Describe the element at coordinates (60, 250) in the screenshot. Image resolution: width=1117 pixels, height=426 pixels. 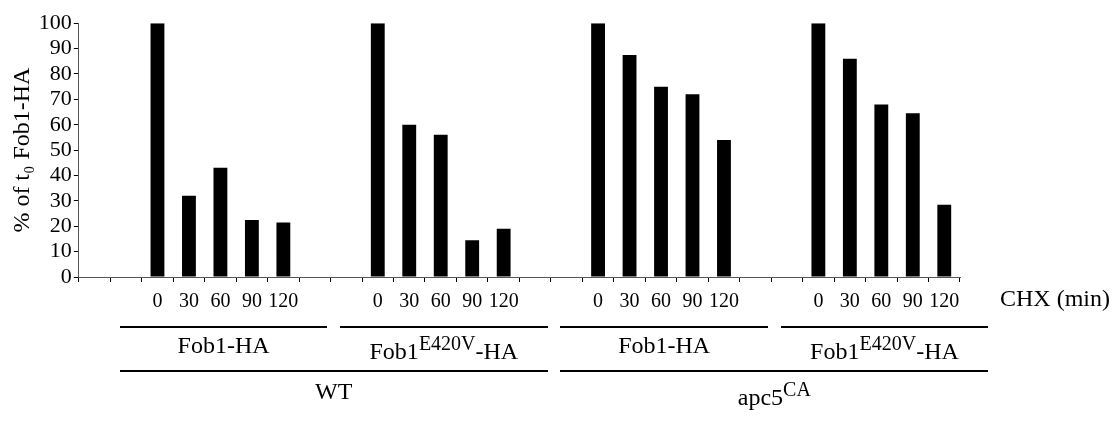
I see `y-tick-label: 10` at that location.